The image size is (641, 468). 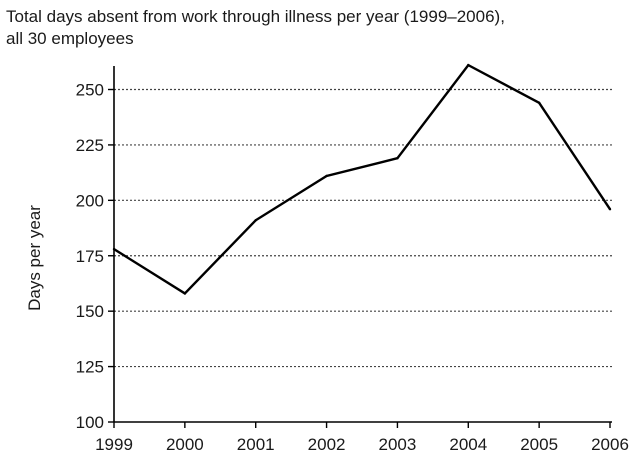 What do you see at coordinates (90, 200) in the screenshot?
I see `y-tick-label-200: 200` at bounding box center [90, 200].